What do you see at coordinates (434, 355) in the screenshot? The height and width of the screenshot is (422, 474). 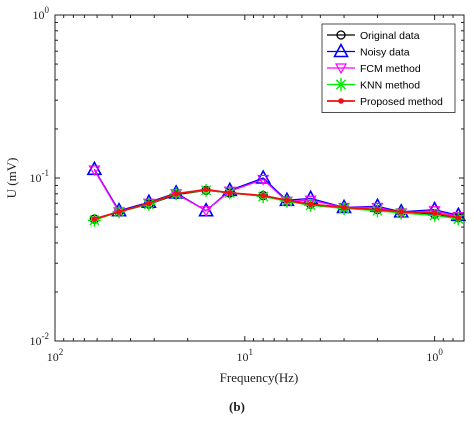 I see `x-tick-label: 10⁰` at bounding box center [434, 355].